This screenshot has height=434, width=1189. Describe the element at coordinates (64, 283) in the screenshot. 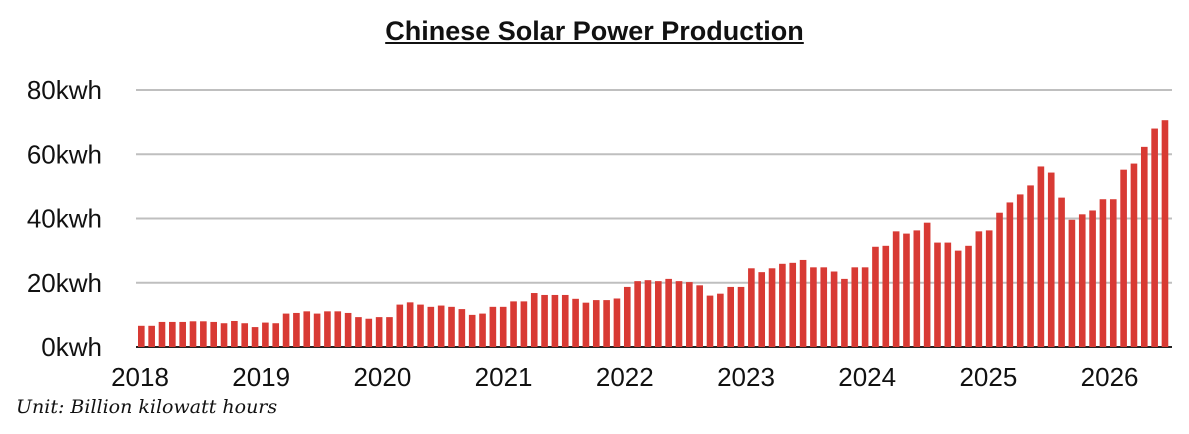

I see `y-tick-label: 20kwh` at that location.